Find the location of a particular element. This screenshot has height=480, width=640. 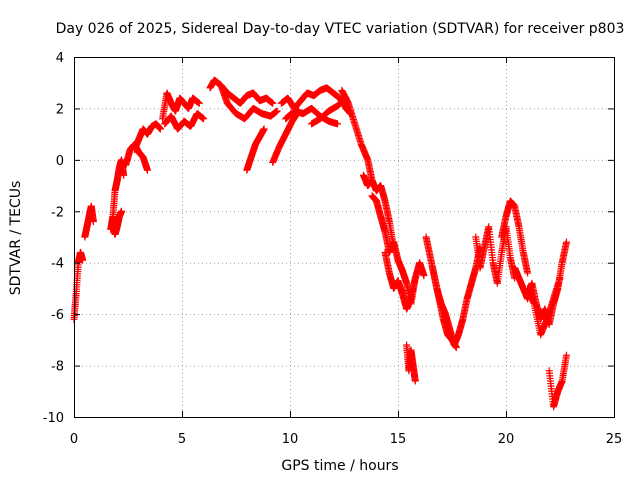

y-tick-labels: 4 2 0 -2 -4 -6 -8 -10 is located at coordinates (53, 238).